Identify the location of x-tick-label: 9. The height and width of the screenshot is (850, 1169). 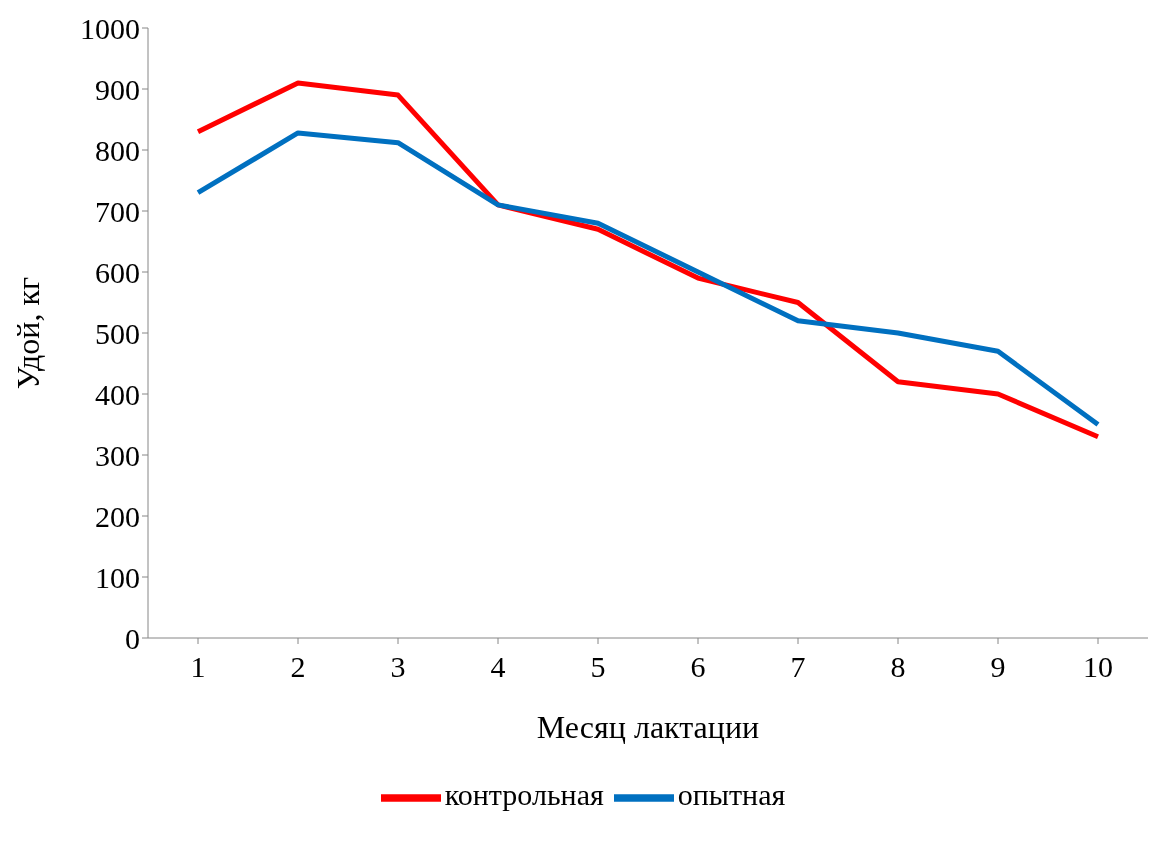
(998, 667).